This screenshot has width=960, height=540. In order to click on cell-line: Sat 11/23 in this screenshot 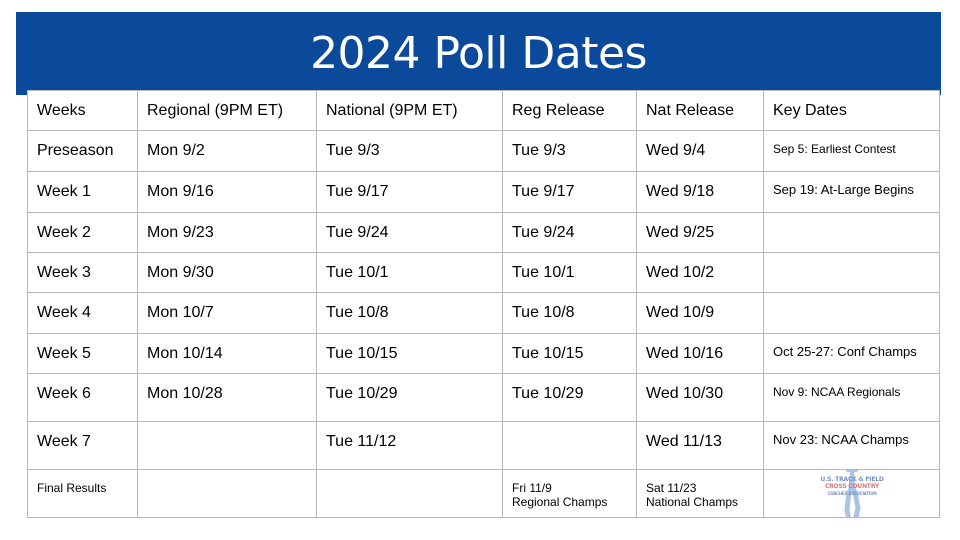, I will do `click(671, 488)`.